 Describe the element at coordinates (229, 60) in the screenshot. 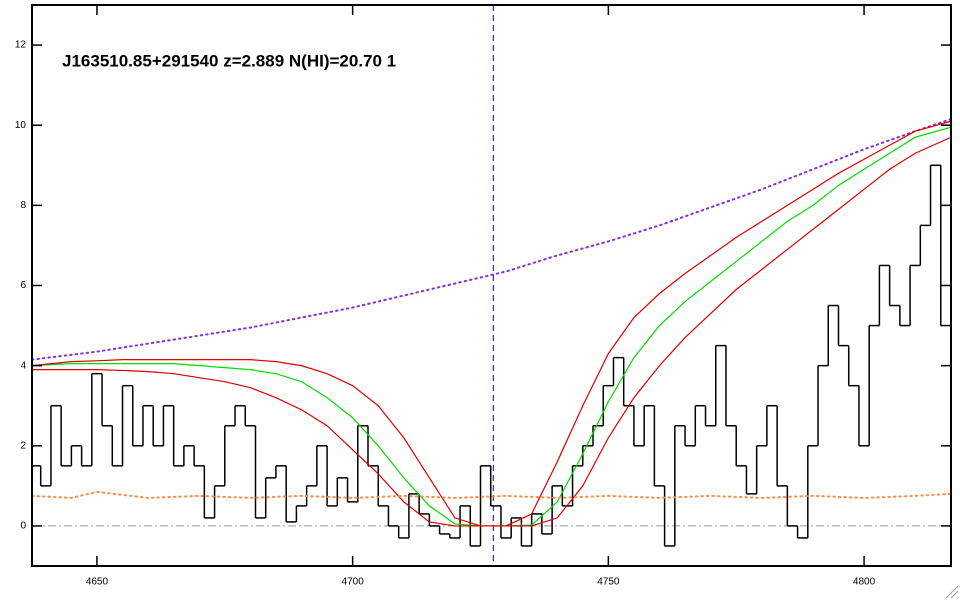

I see `chart-title: J163510.85+291540 z=2.889 N(HI)=20.70 1` at that location.